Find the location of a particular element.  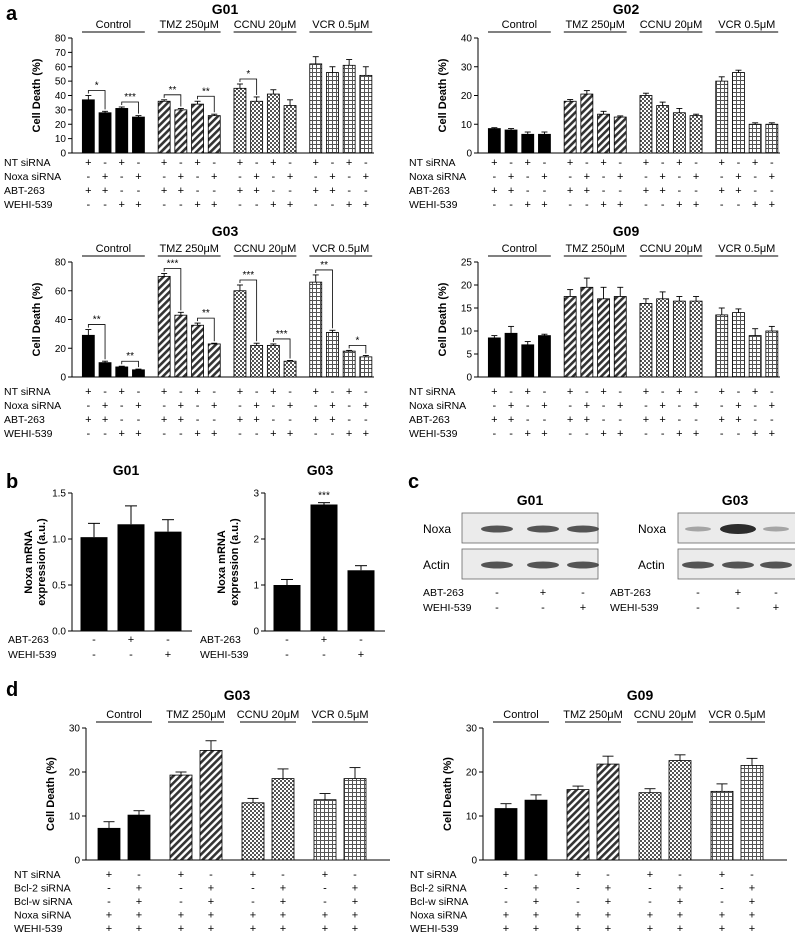

y-tick-label: 1 is located at coordinates (256, 586).